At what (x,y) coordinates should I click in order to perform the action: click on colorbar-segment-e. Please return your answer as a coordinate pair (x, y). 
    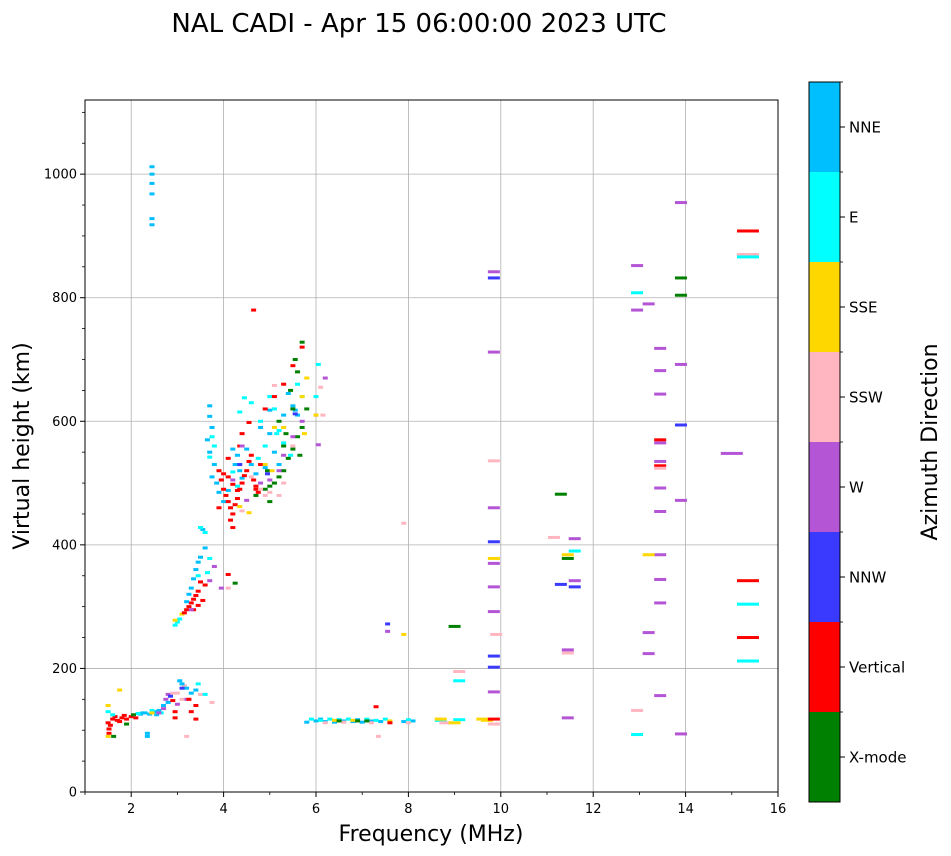
    Looking at the image, I should click on (824, 217).